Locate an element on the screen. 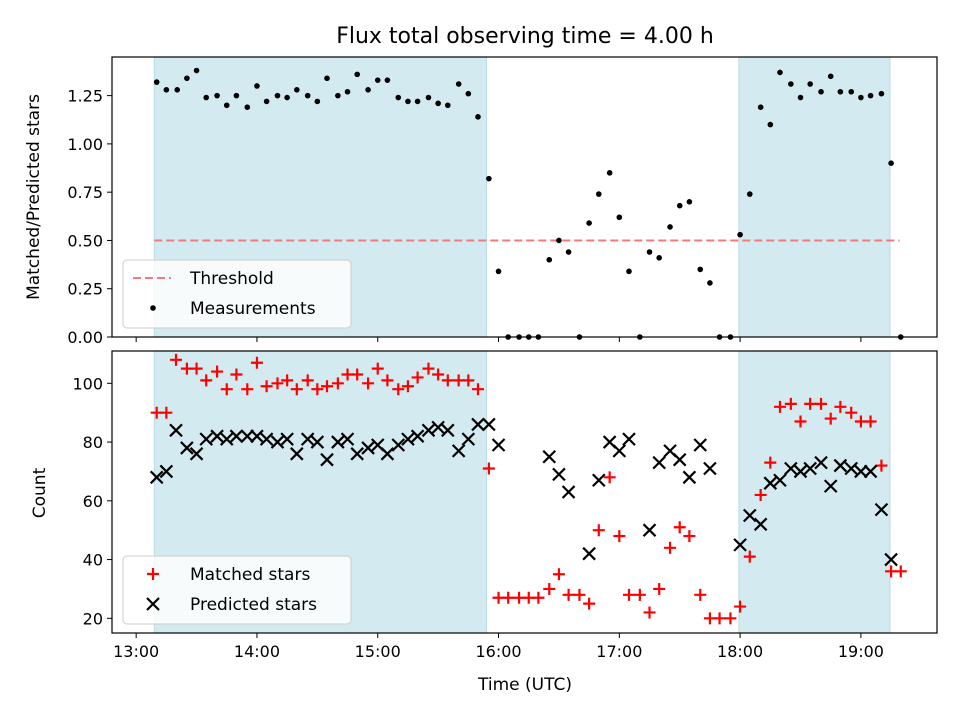 The width and height of the screenshot is (960, 720). bottom-x-tick-label: 14:00 is located at coordinates (257, 651).